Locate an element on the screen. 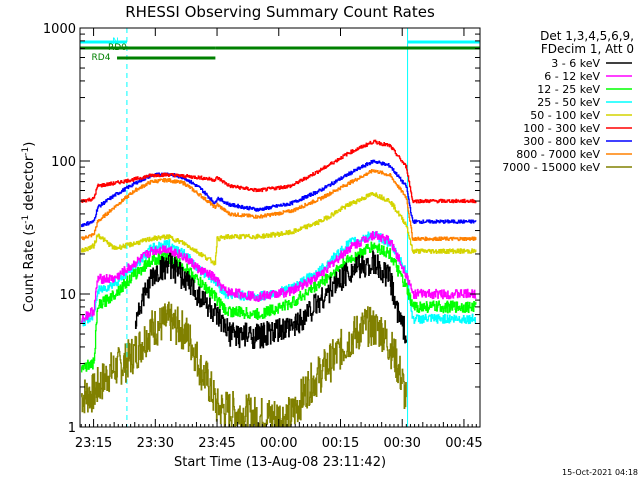 Image resolution: width=640 pixels, height=480 pixels. x-tick-label-0030: 00:30 is located at coordinates (401, 443).